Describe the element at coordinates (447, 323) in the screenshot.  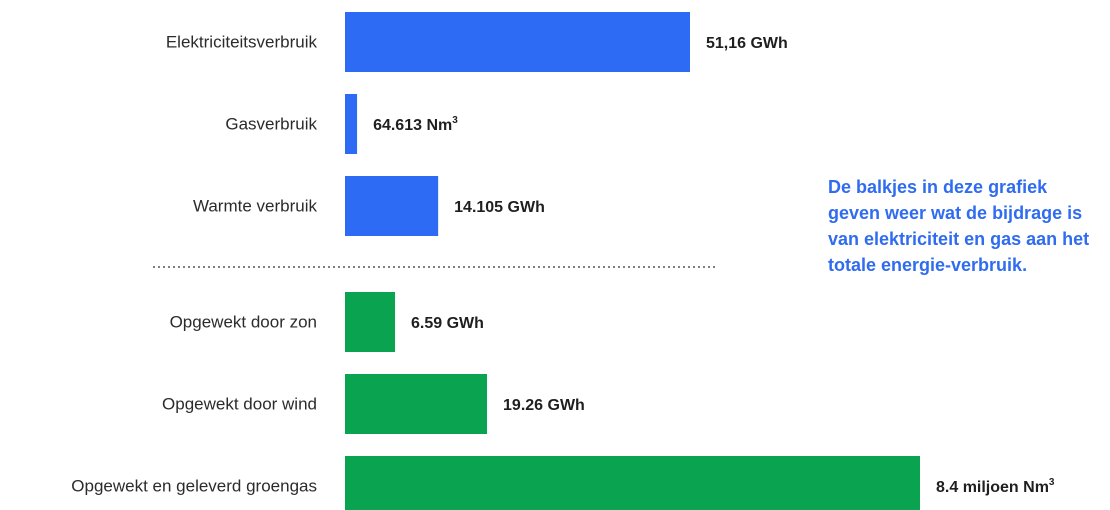
I see `value-label-opgewekt-door-zon: 6.59 GWh` at that location.